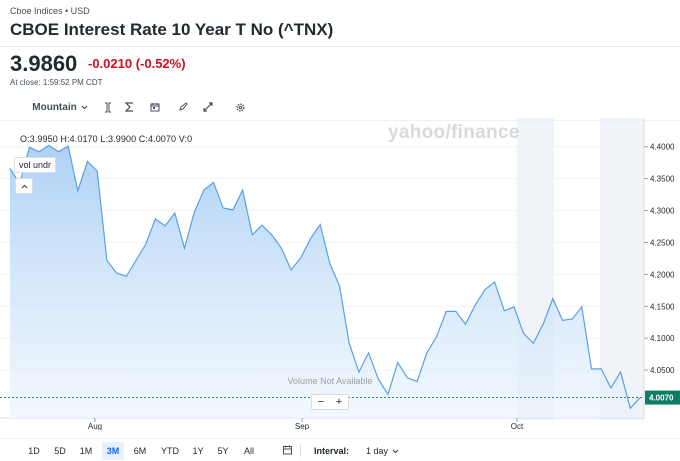 Image resolution: width=680 pixels, height=461 pixels. Describe the element at coordinates (172, 29) in the screenshot. I see `page-title: CBOE Interest Rate 10 Year T No (^TNX)` at that location.